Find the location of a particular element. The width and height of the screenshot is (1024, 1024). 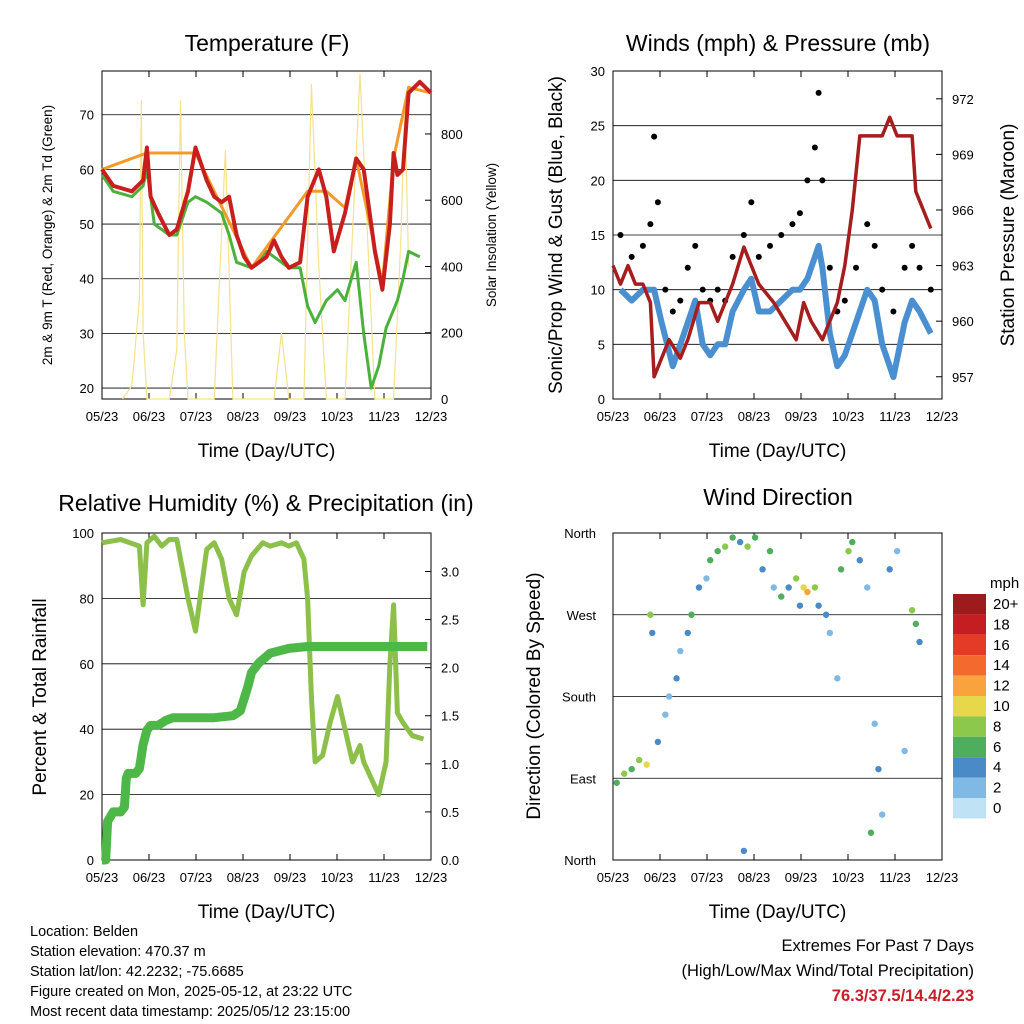

y-tick-label: 0 is located at coordinates (90, 860).